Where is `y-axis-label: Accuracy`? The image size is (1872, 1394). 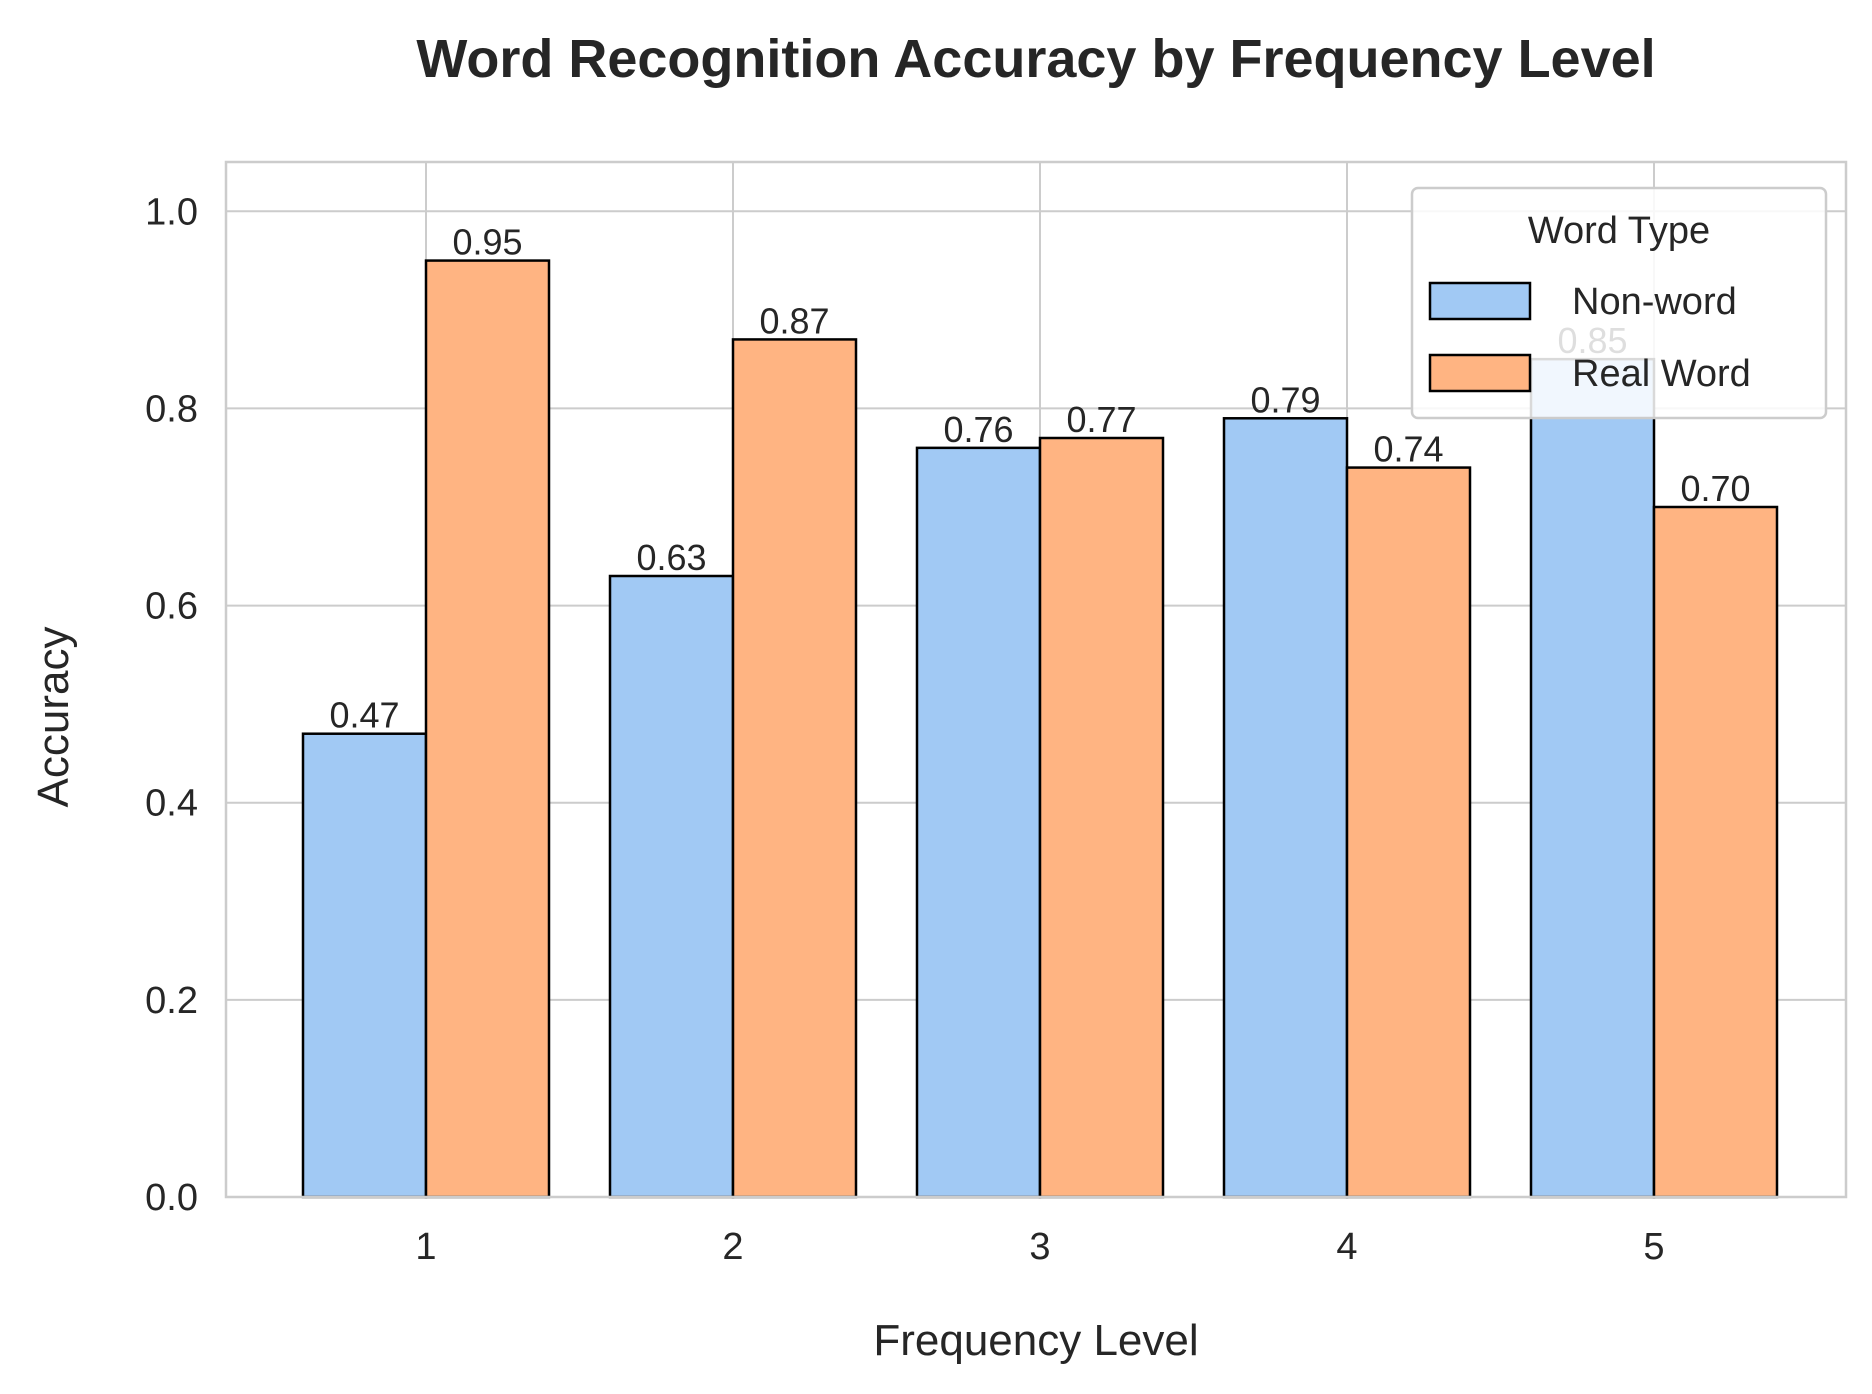 y-axis-label: Accuracy is located at coordinates (53, 717).